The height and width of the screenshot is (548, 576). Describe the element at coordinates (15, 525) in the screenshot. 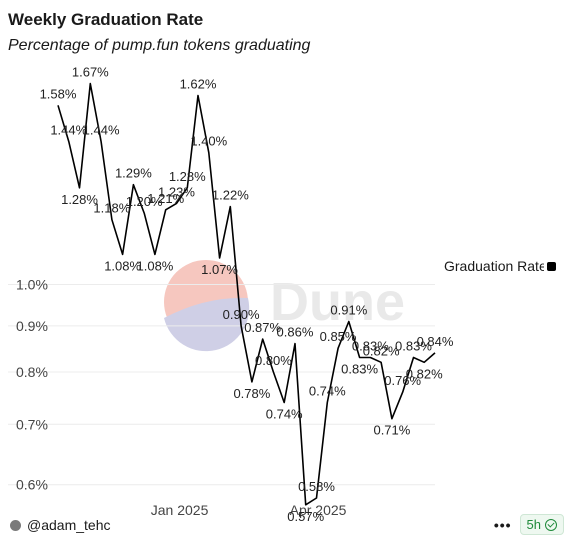

I see `avatar` at that location.